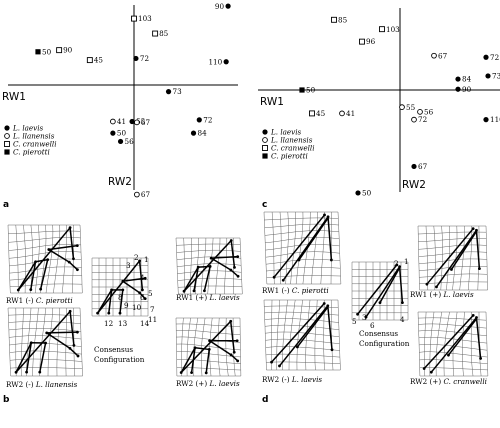  What do you see at coordinates (130, 141) in the screenshot?
I see `point-label: 56` at bounding box center [130, 141].